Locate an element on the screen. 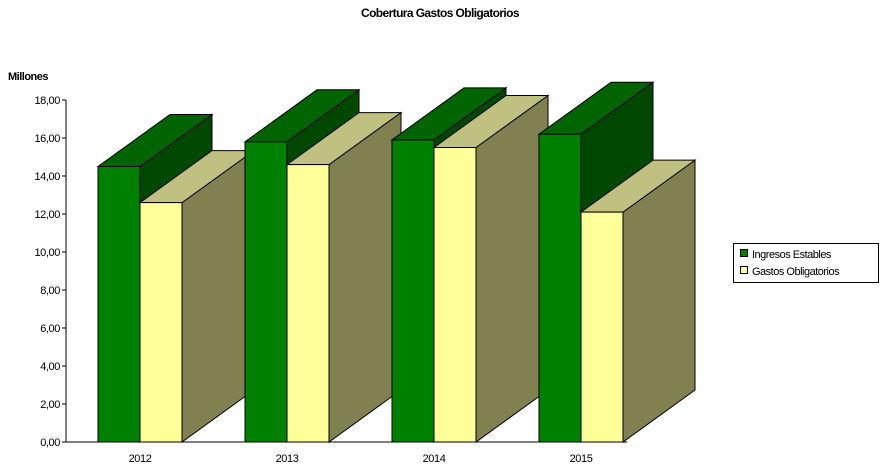 The width and height of the screenshot is (880, 467). x-tick-label-2012: 2012 is located at coordinates (140, 459).